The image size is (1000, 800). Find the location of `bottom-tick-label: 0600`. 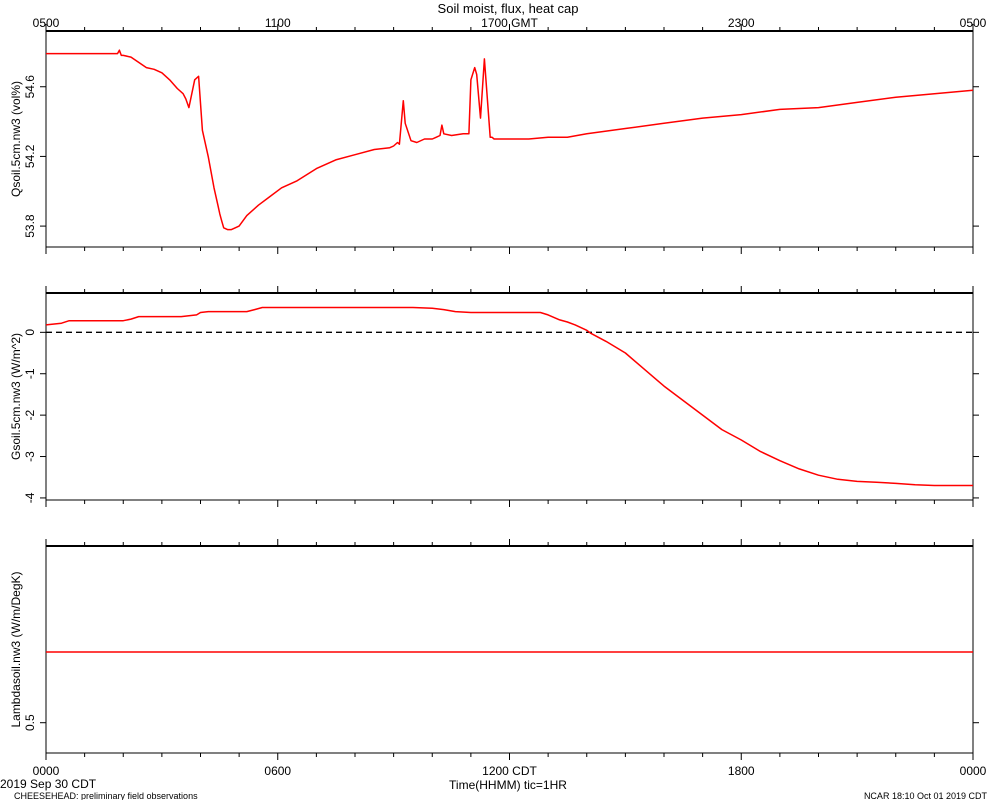

bottom-tick-label: 0600 is located at coordinates (277, 771).